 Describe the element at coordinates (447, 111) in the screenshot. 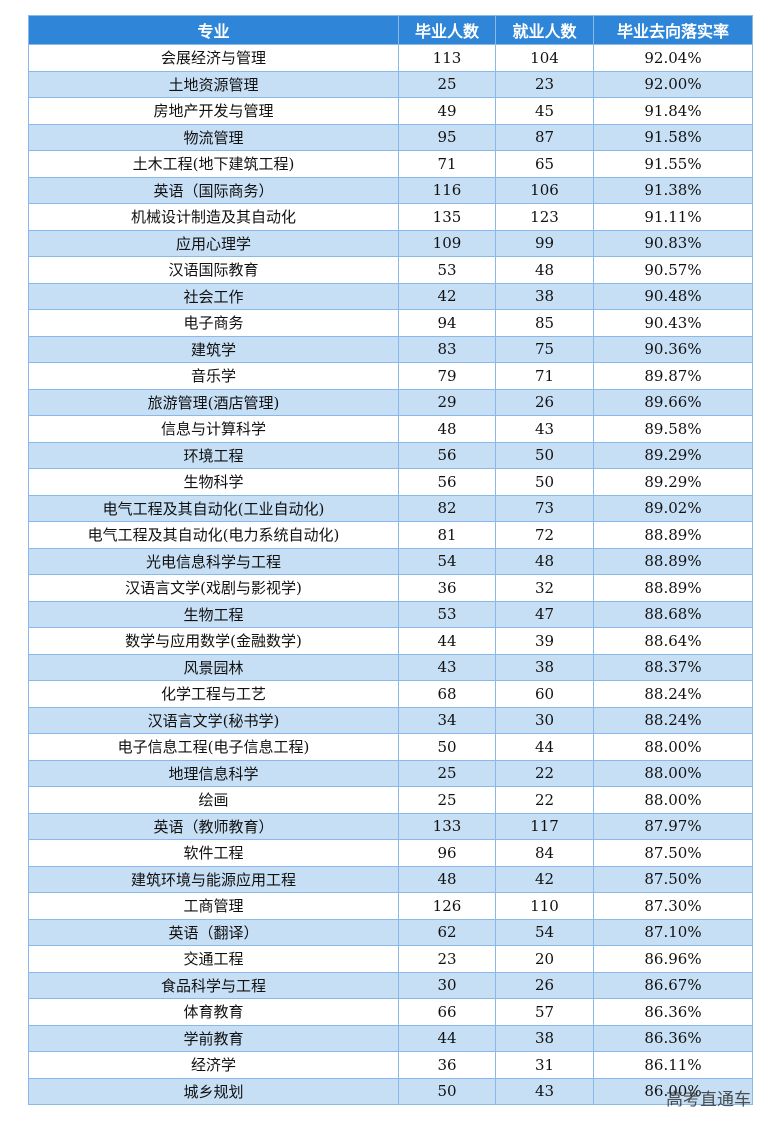

I see `cell-graduates: 49` at that location.